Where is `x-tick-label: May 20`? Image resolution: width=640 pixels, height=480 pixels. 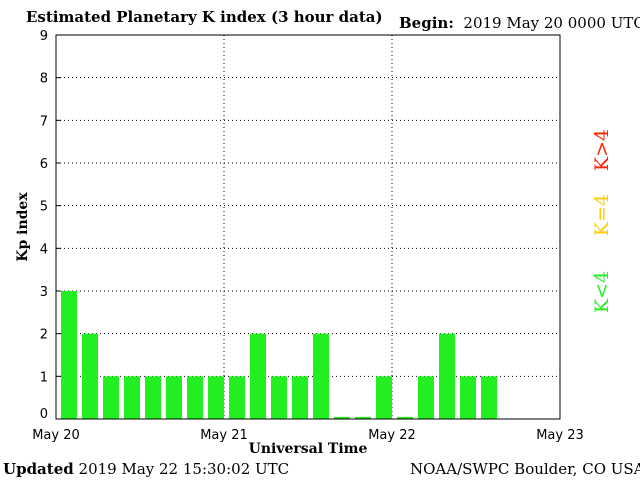
x-tick-label: May 20 is located at coordinates (56, 435).